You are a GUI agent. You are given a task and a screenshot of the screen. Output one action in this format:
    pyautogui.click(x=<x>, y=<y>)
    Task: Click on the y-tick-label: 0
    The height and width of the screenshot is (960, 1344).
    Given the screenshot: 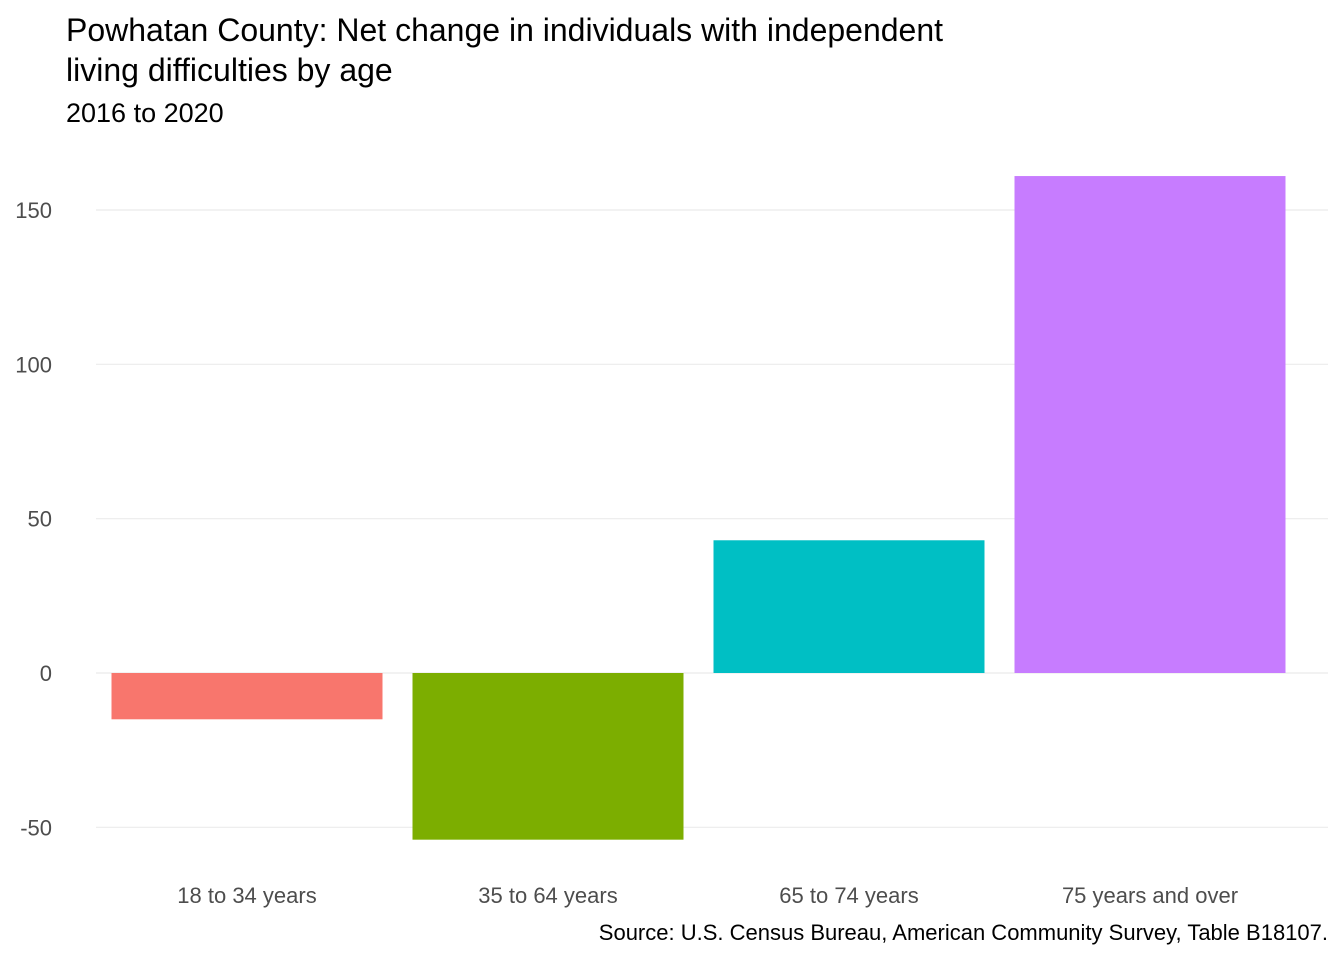 What is the action you would take?
    pyautogui.click(x=46, y=673)
    